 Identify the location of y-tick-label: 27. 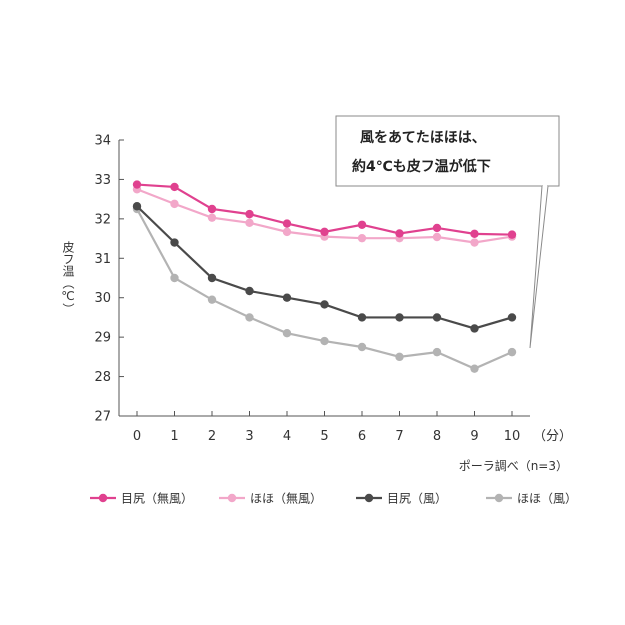
(102, 417).